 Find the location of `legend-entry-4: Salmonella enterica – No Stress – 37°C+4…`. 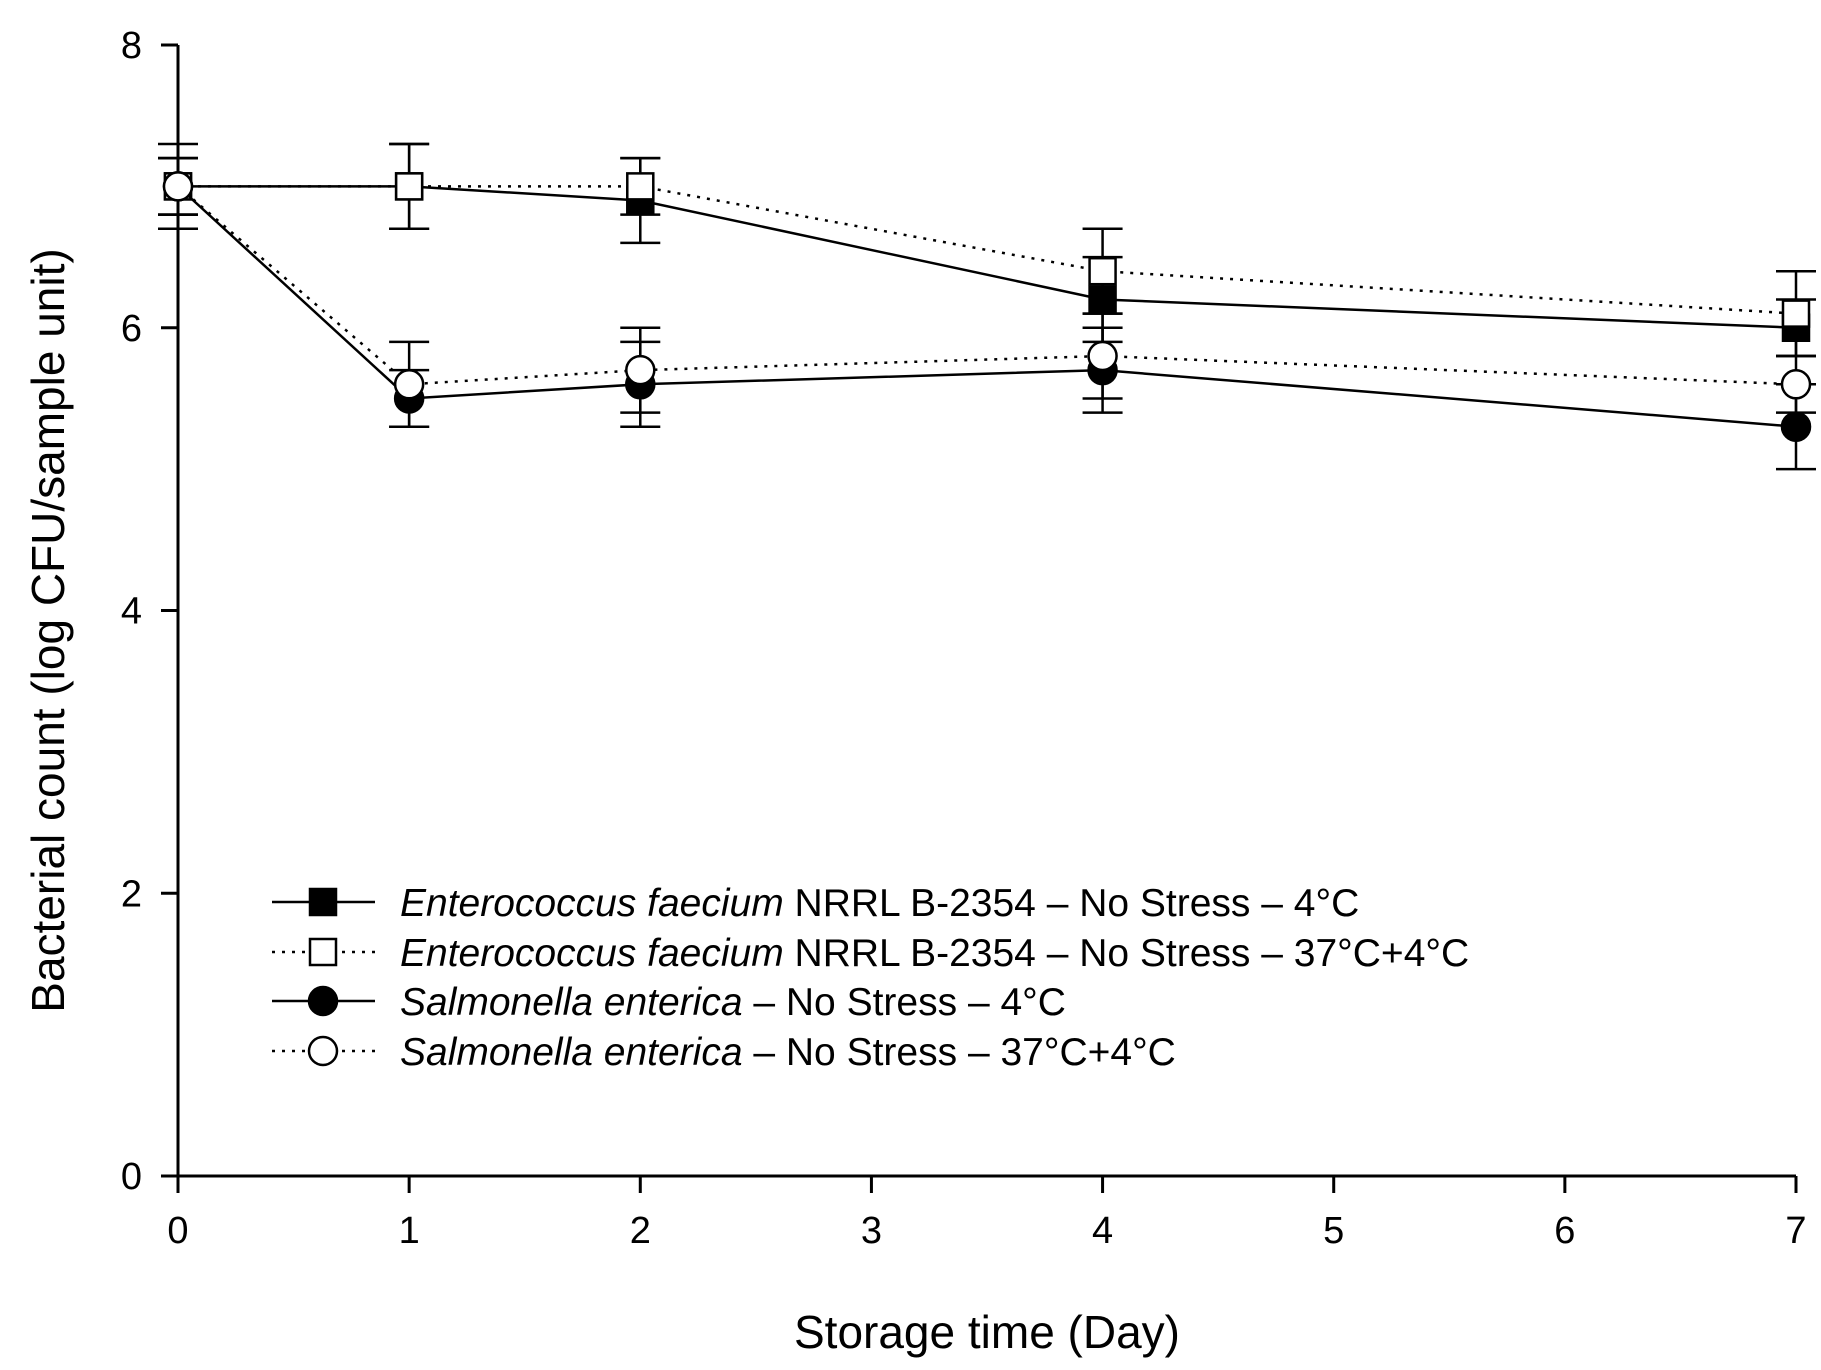

legend-entry-4: Salmonella enterica – No Stress – 37°C+4… is located at coordinates (724, 1052).